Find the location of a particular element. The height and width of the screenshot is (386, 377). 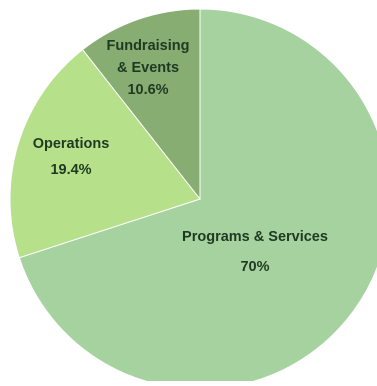

data-label-fundraising-and-events: Fundraising & Events 10.6% is located at coordinates (148, 68).